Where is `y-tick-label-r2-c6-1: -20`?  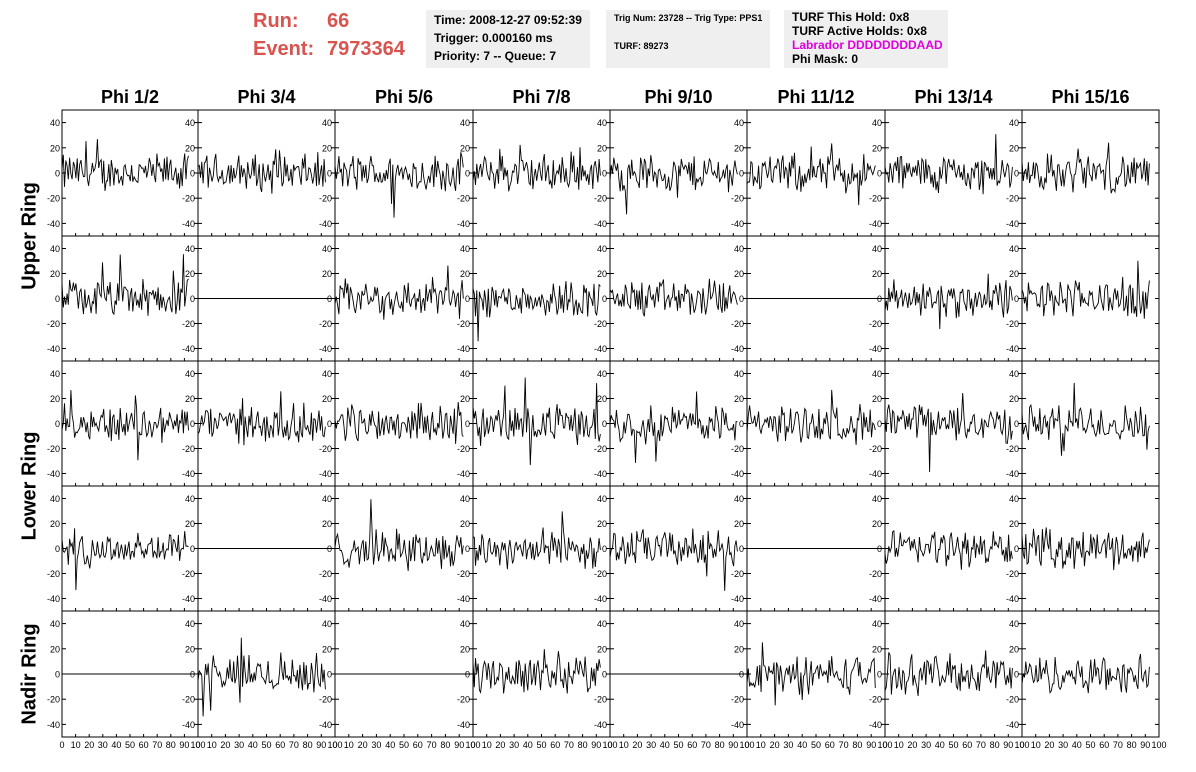
y-tick-label-r2-c6-1: -20 is located at coordinates (875, 449).